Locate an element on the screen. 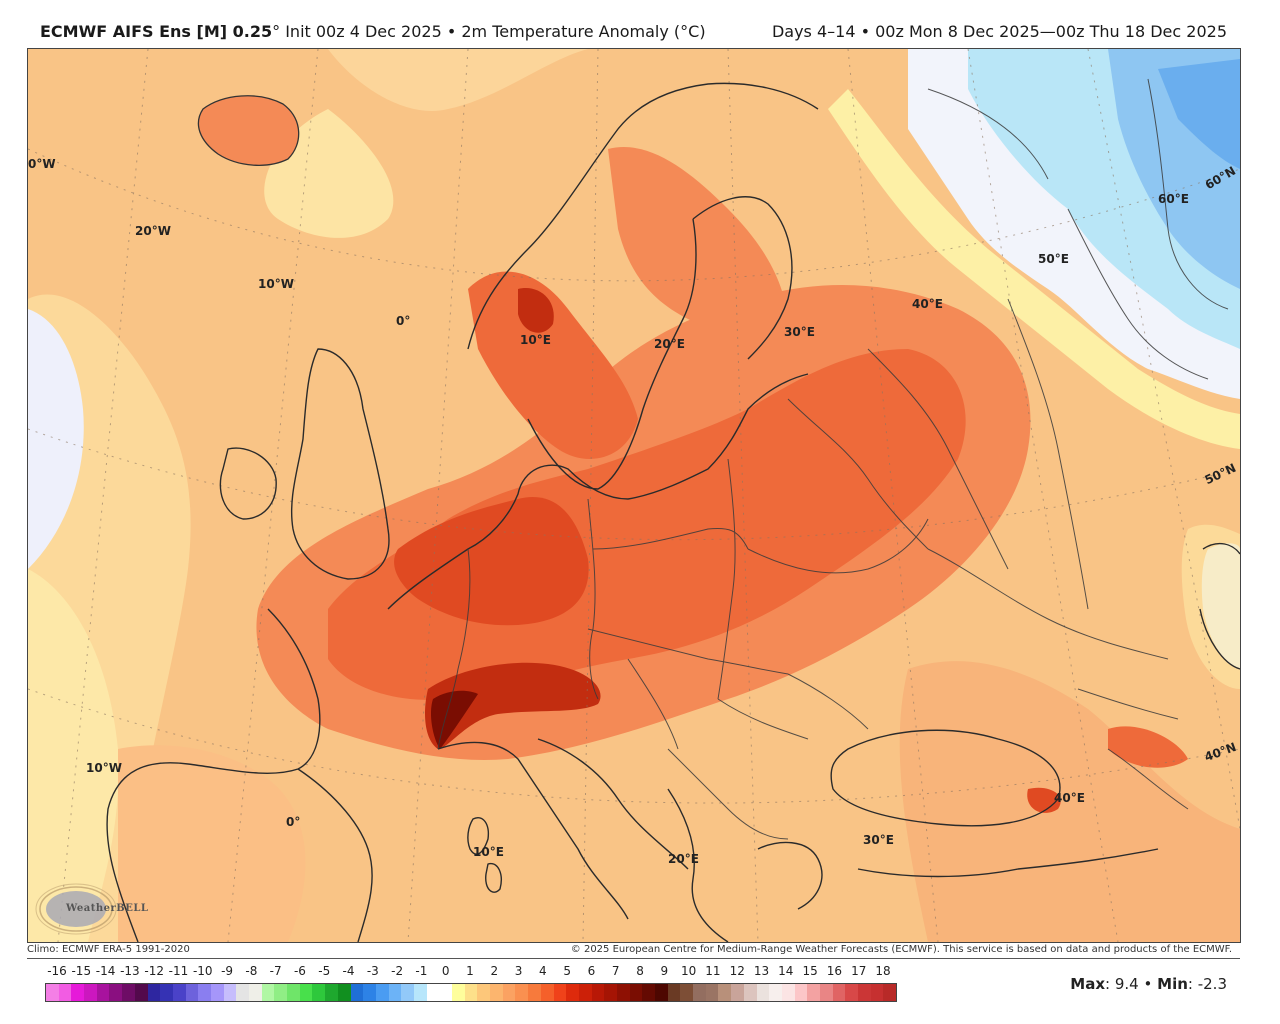  max-value: 9.4 is located at coordinates (1126, 984).